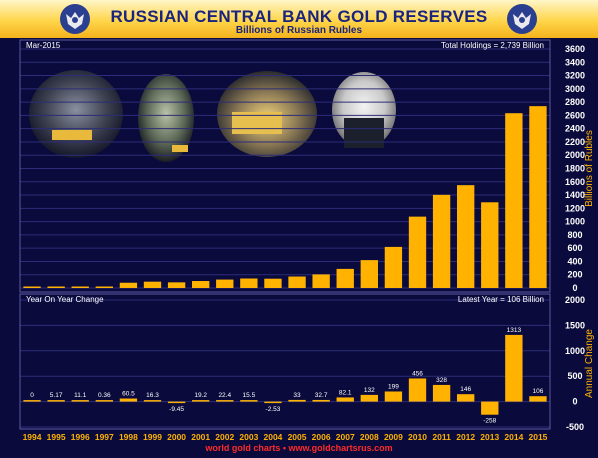 This screenshot has height=458, width=598. Describe the element at coordinates (575, 300) in the screenshot. I see `bottom-y-tick-label: 2000` at that location.